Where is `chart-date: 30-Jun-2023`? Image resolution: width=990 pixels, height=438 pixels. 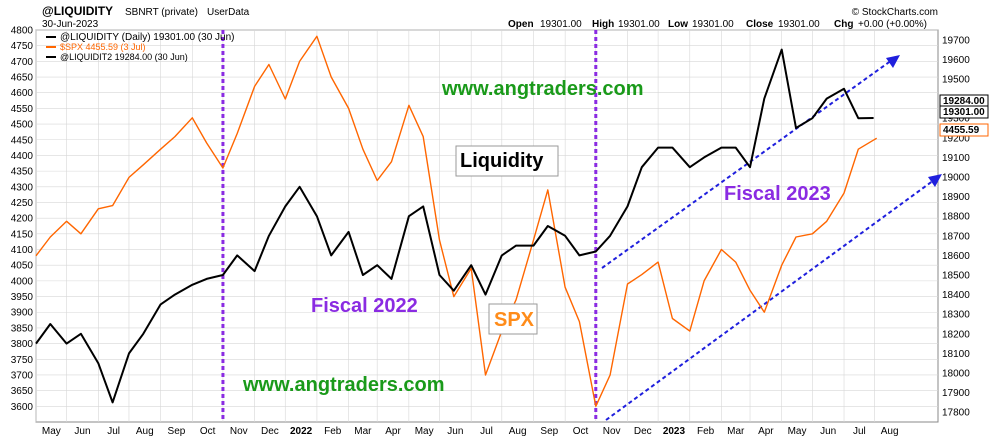 chart-date: 30-Jun-2023 is located at coordinates (70, 24).